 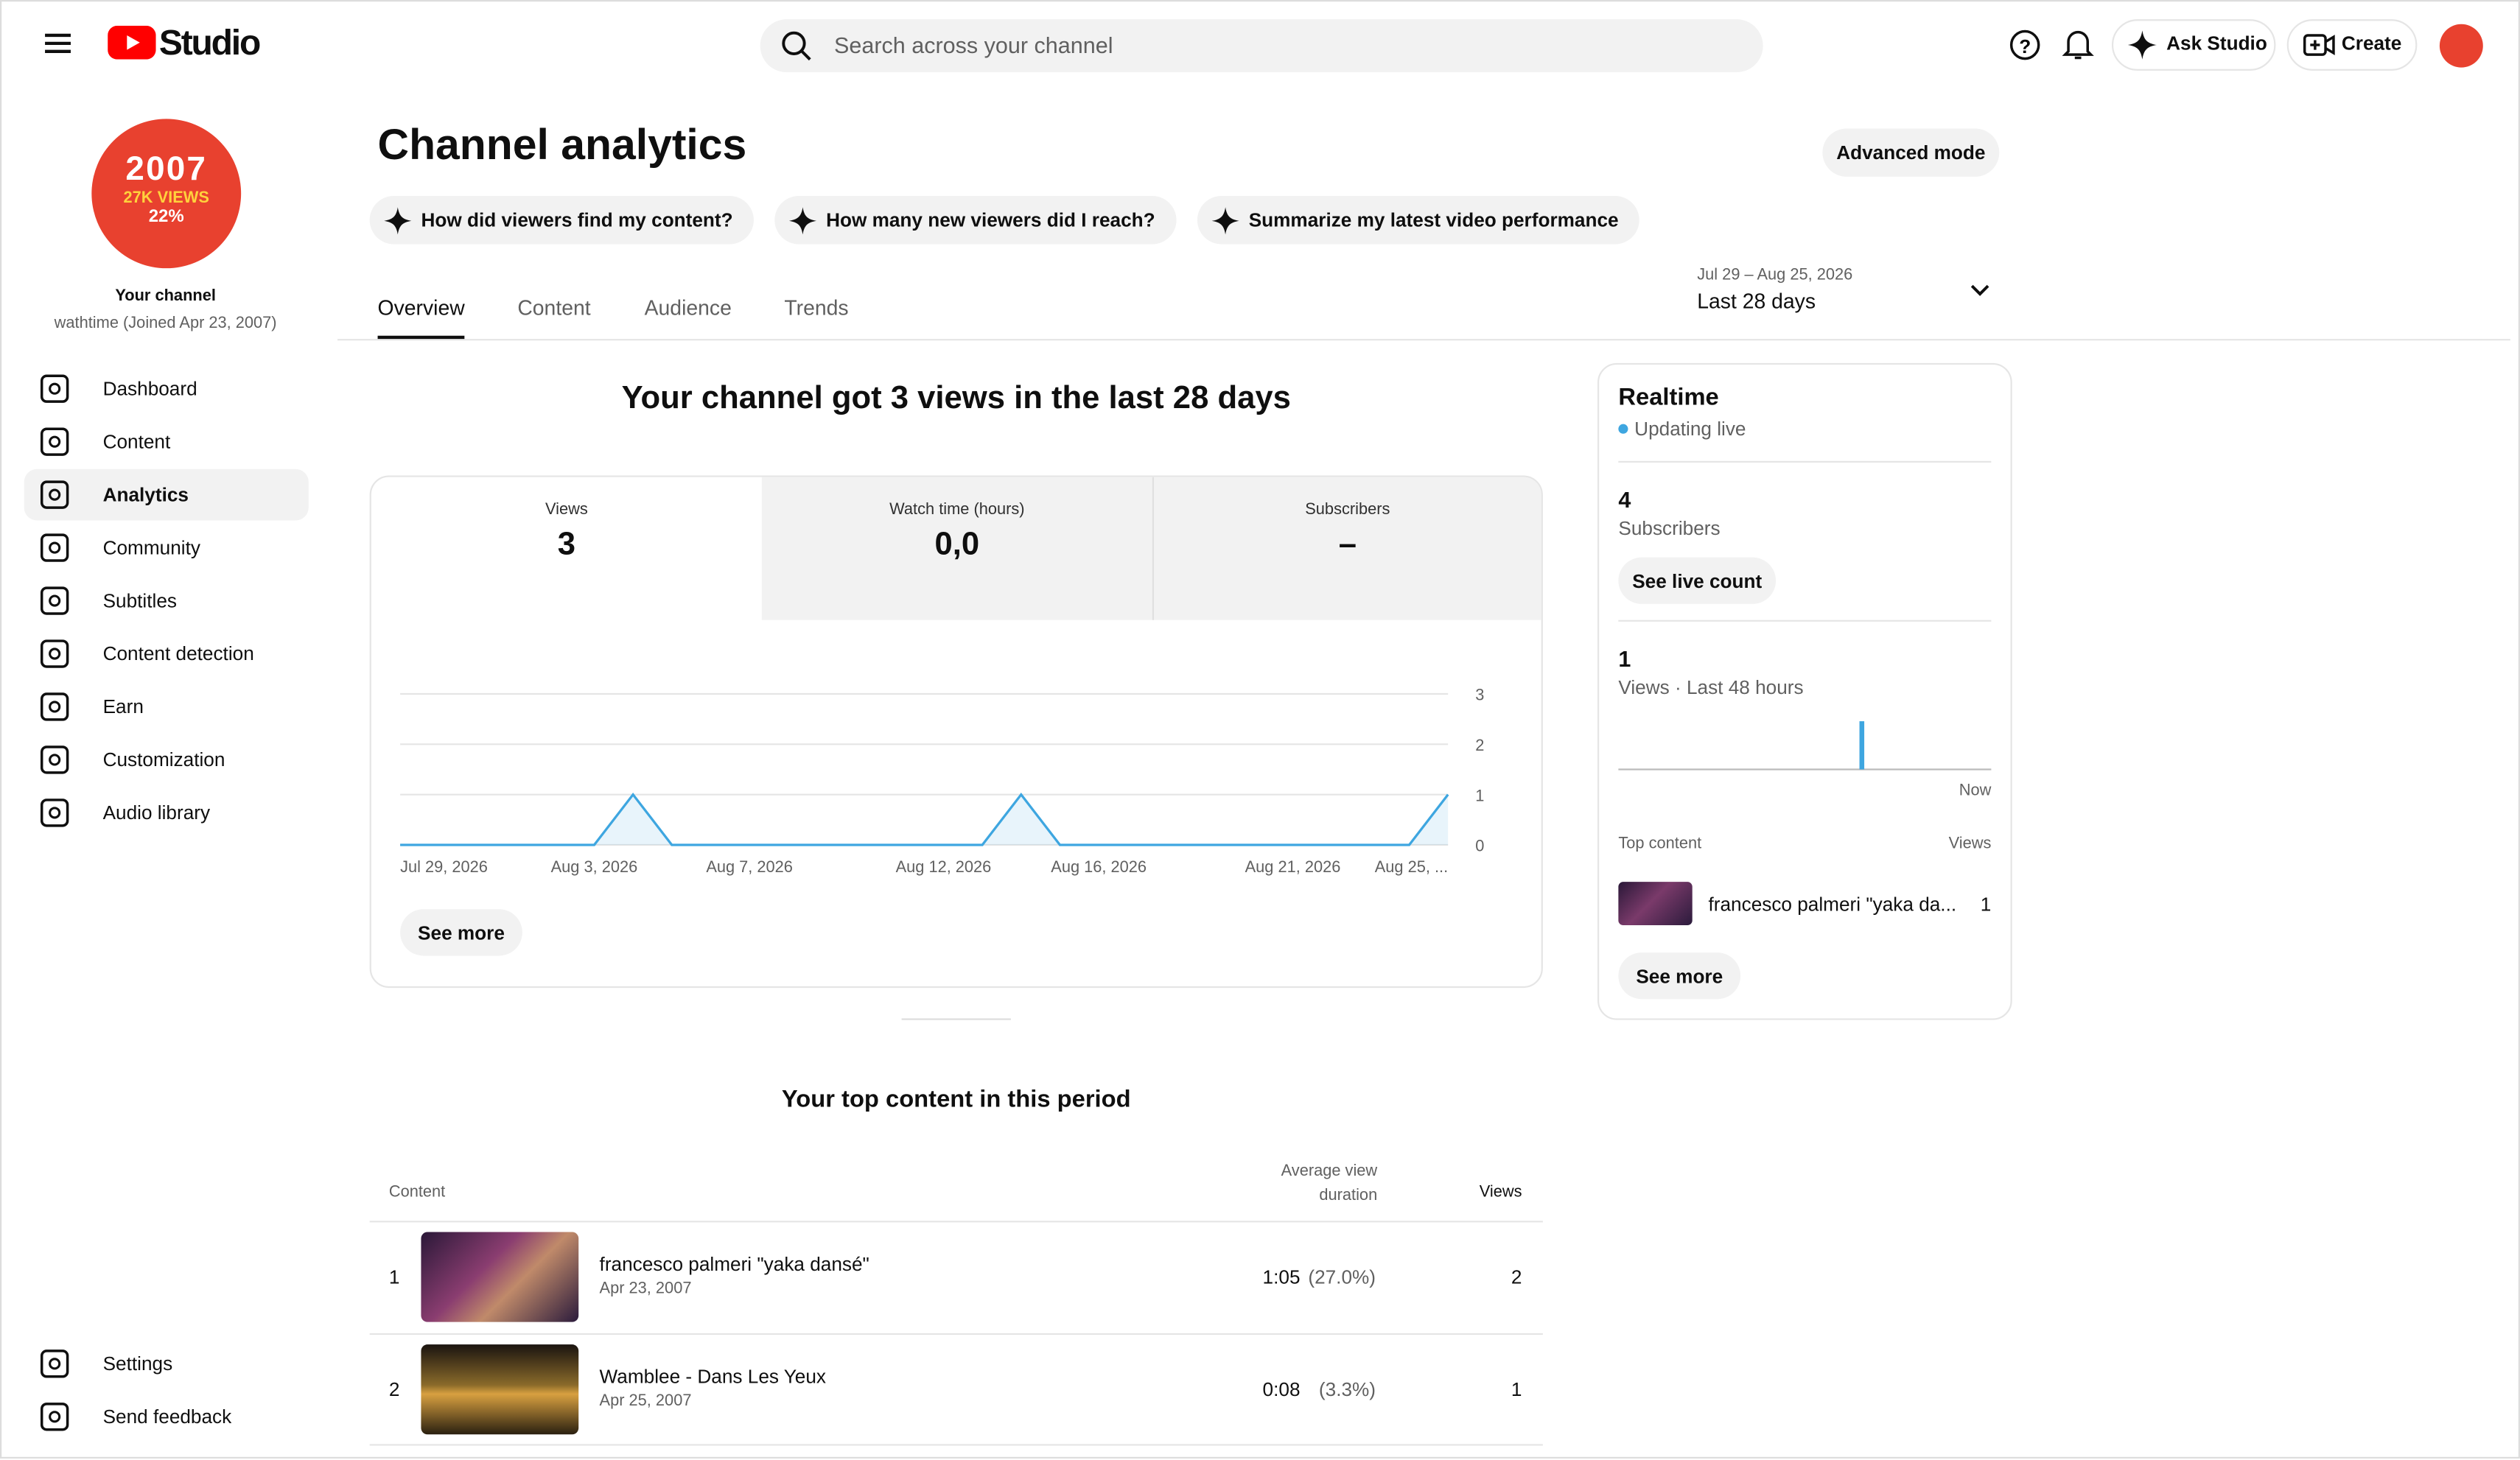 What do you see at coordinates (132, 42) in the screenshot?
I see `logo-icon` at bounding box center [132, 42].